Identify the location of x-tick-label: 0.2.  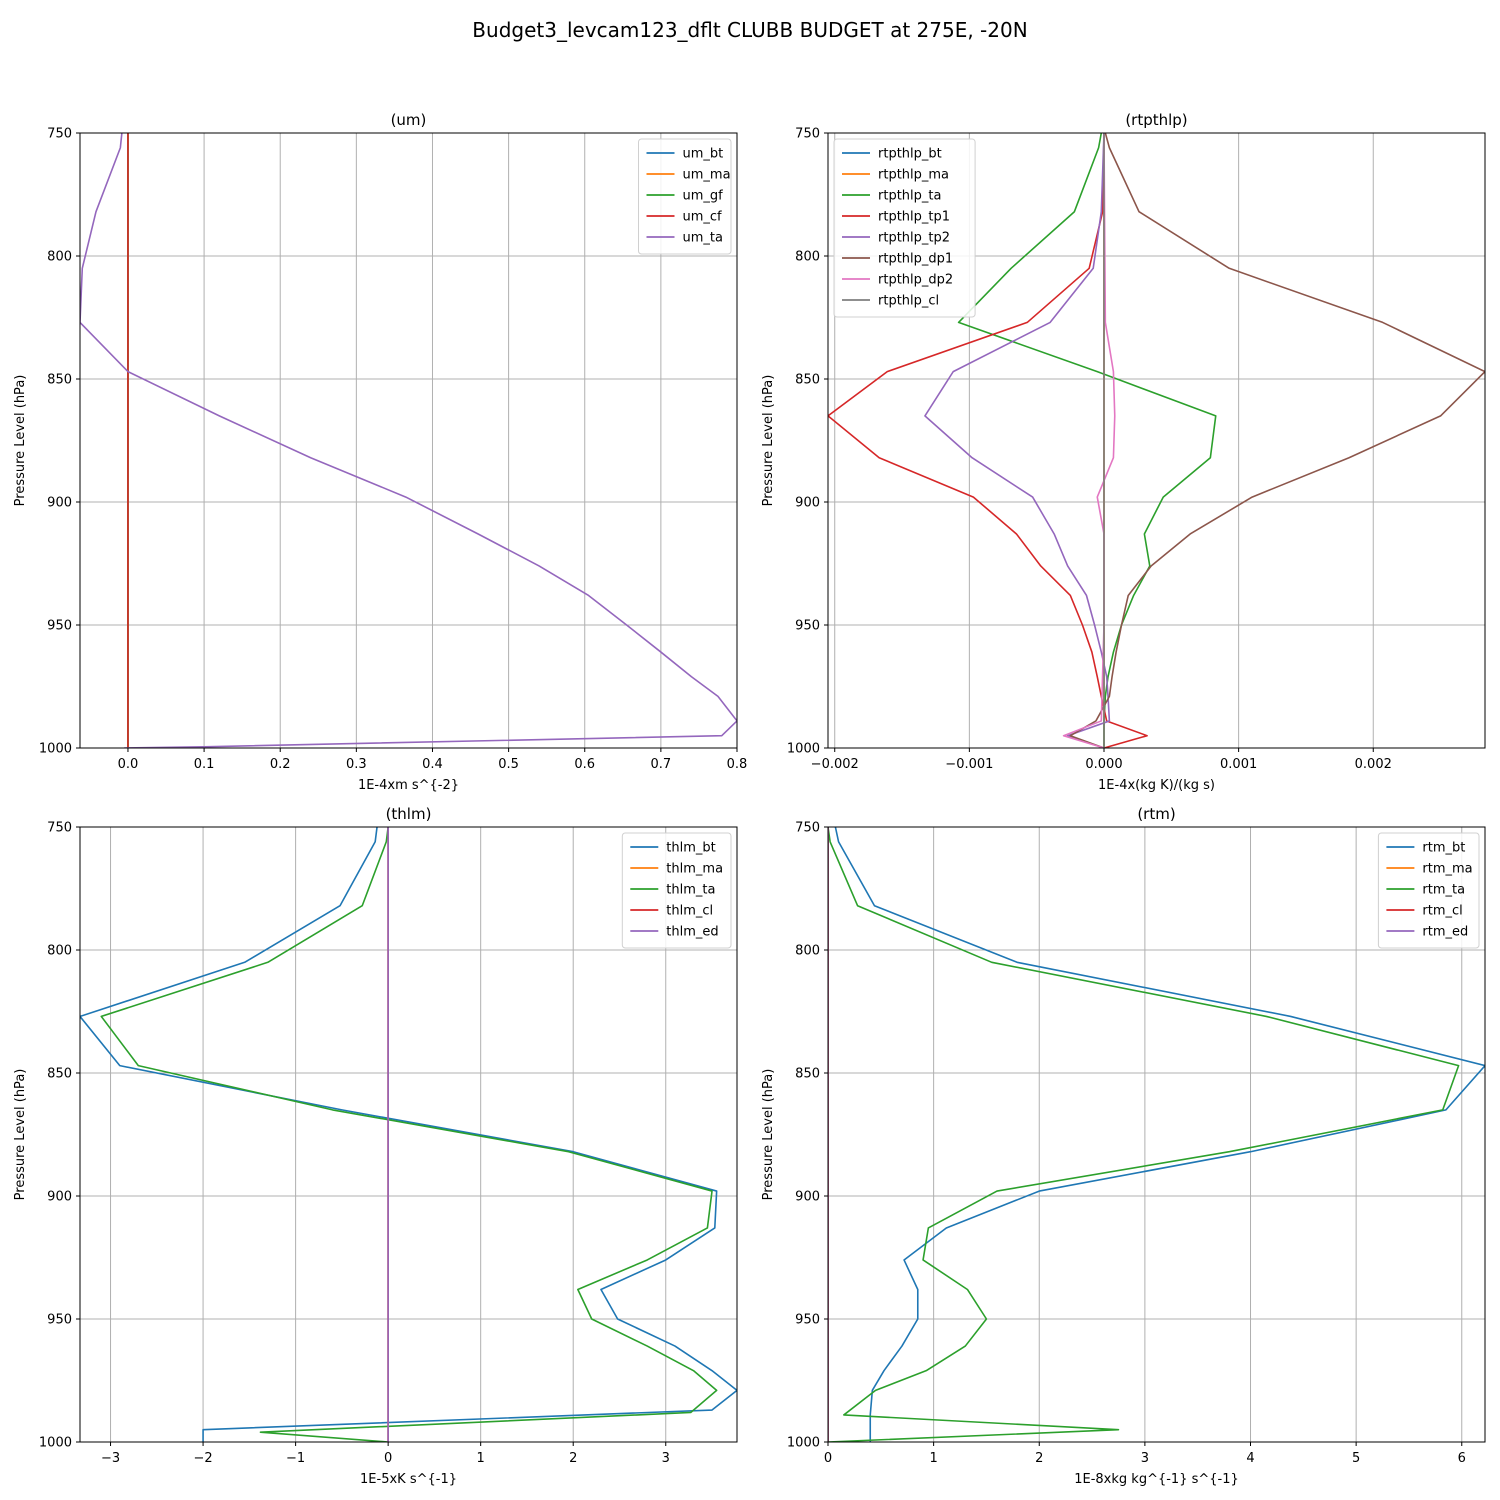
(280, 764).